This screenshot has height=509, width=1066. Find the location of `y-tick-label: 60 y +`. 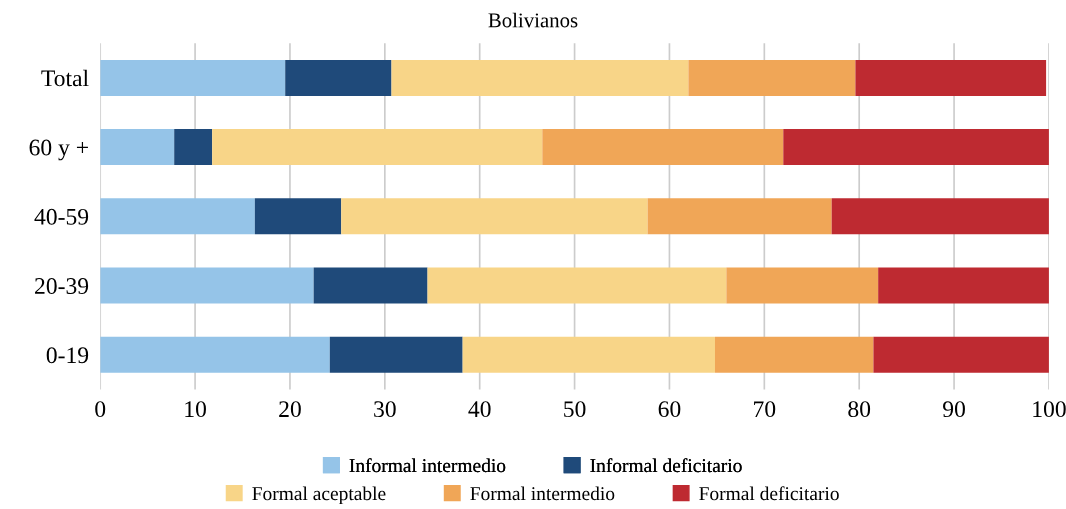

y-tick-label: 60 y + is located at coordinates (58, 150).